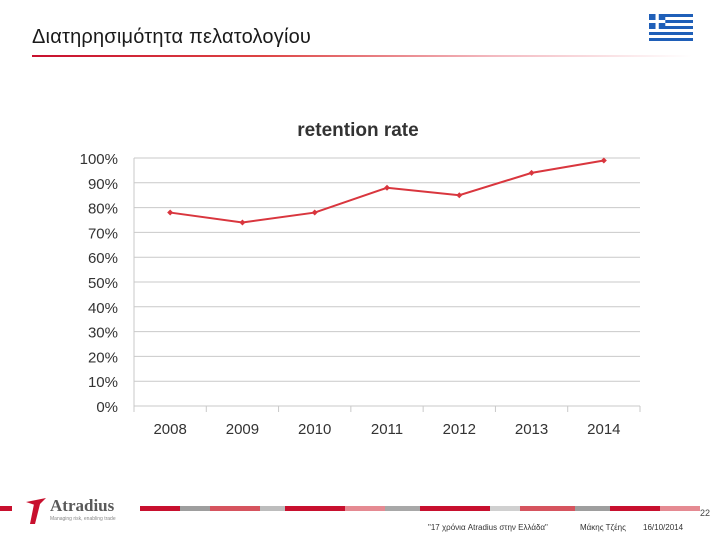 This screenshot has height=540, width=720. Describe the element at coordinates (103, 382) in the screenshot. I see `y-tick-label: 10%` at that location.